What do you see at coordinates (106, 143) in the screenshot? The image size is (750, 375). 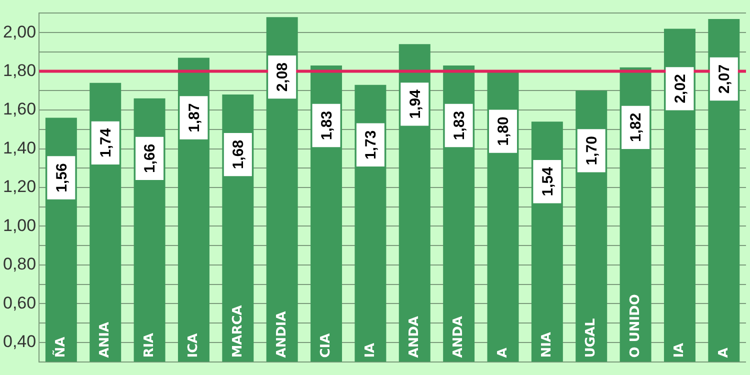 I see `data-label: 1,74` at bounding box center [106, 143].